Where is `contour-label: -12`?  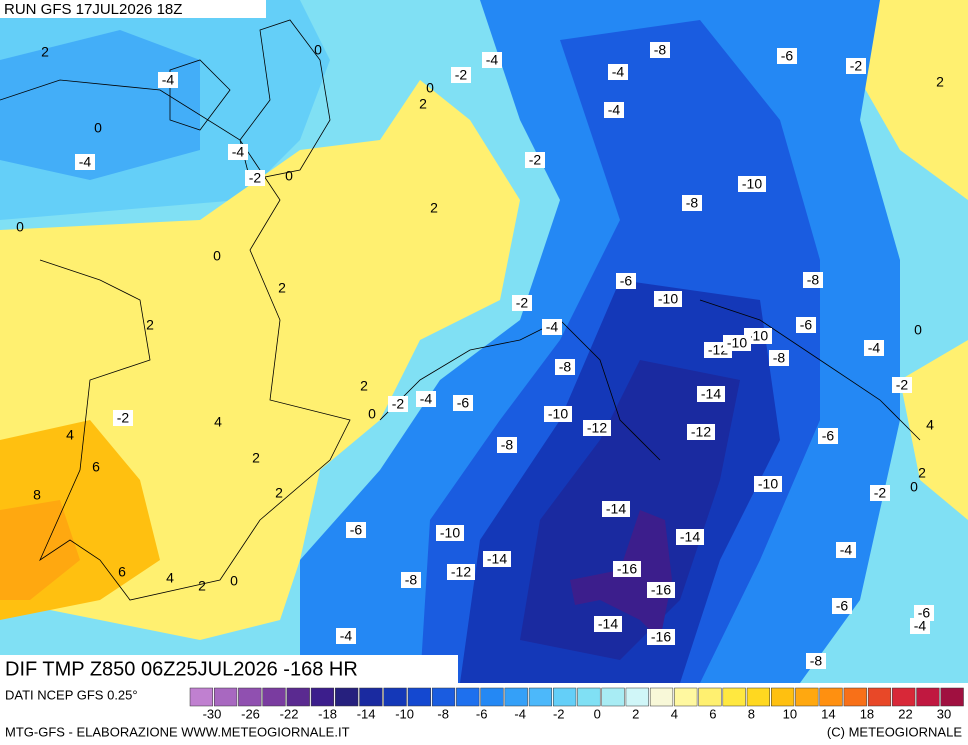 contour-label: -12 is located at coordinates (461, 572).